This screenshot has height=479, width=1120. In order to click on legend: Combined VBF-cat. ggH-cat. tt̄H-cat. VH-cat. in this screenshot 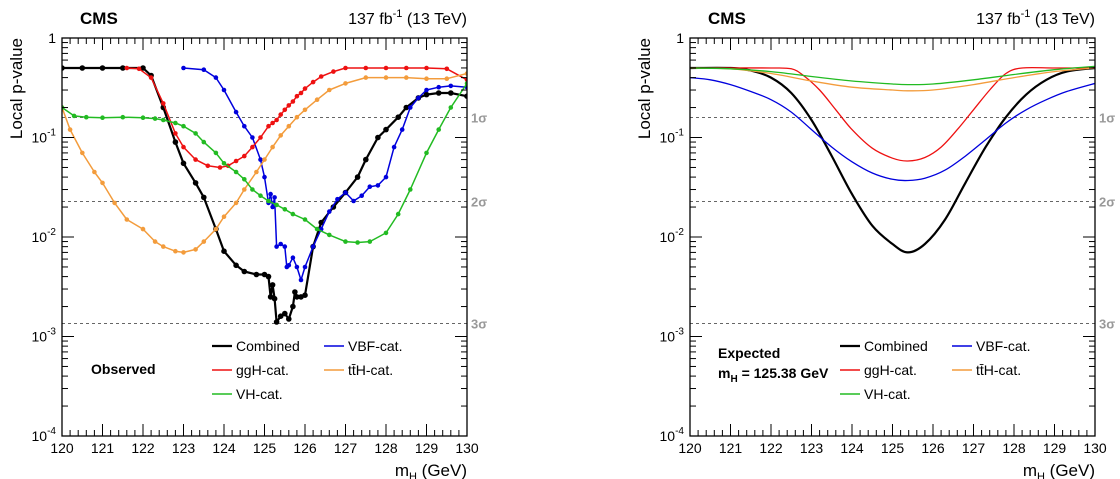, I will do `click(935, 370)`.